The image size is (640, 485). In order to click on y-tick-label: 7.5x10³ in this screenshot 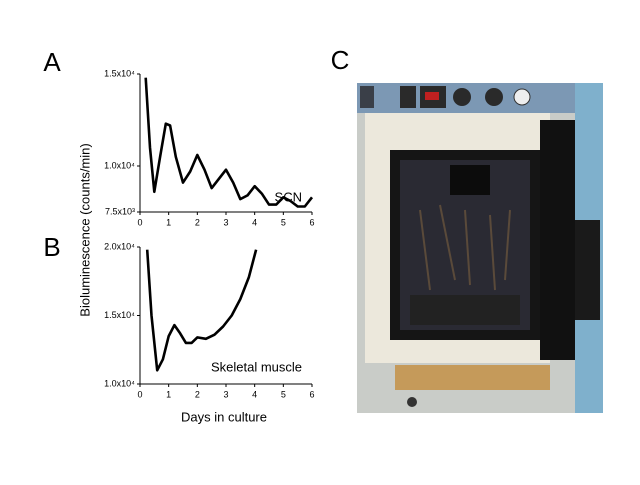, I will do `click(120, 211)`.